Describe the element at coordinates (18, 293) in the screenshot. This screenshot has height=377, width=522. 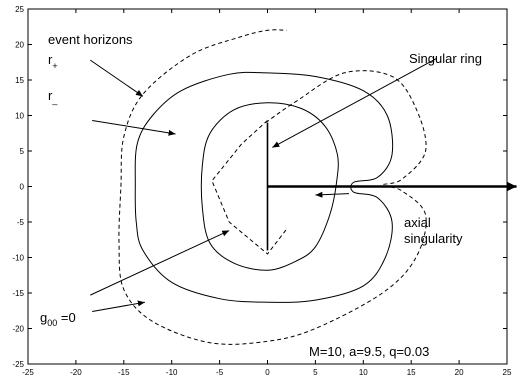
I see `y-tick-label: -15` at that location.